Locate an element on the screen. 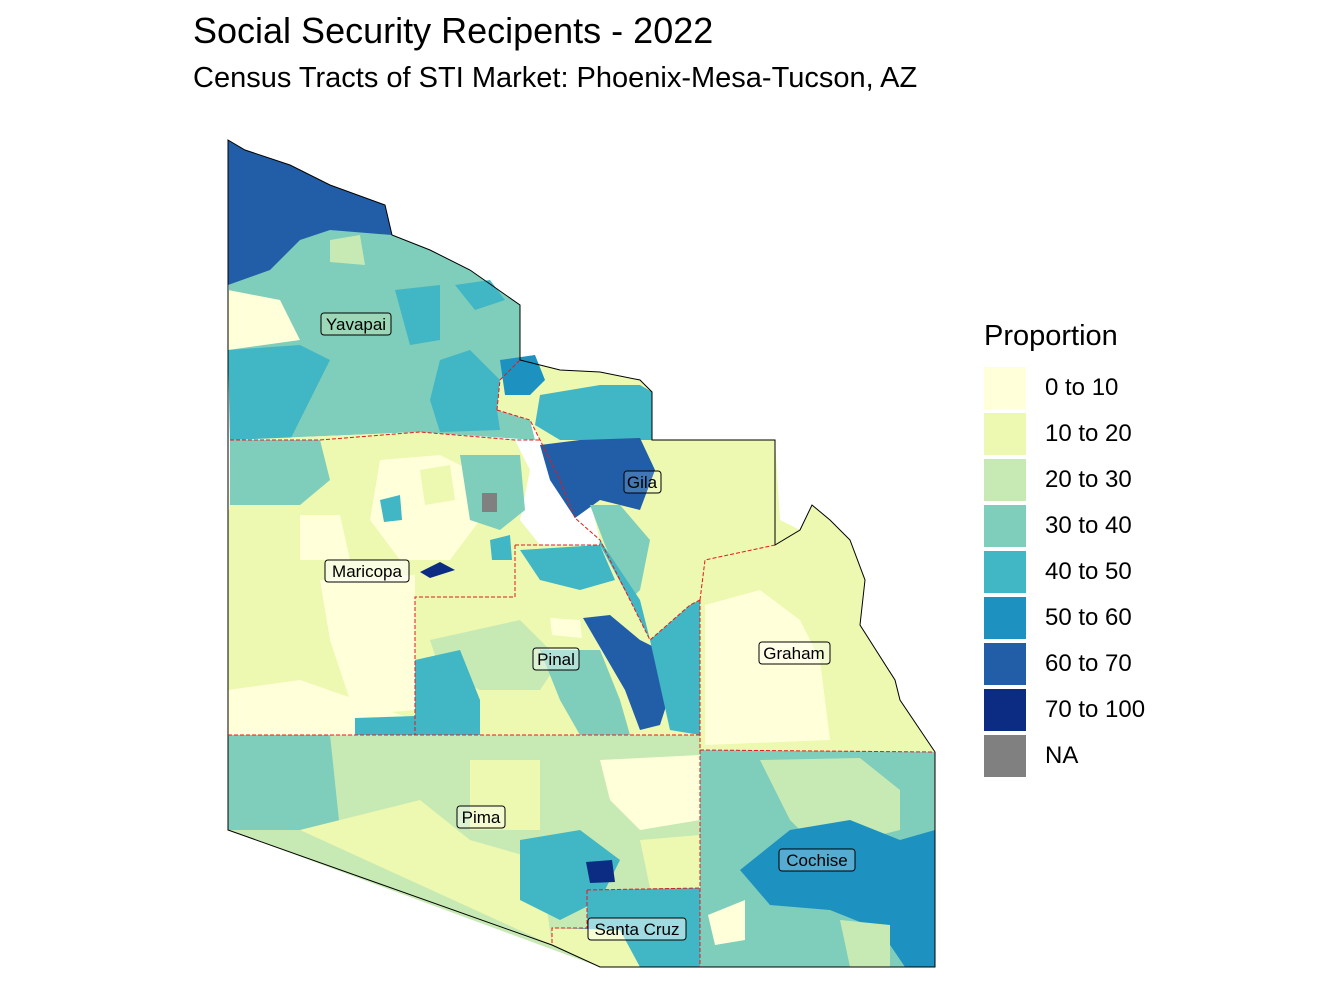 The height and width of the screenshot is (1008, 1344). legend-item: 20 to 30 is located at coordinates (1064, 480).